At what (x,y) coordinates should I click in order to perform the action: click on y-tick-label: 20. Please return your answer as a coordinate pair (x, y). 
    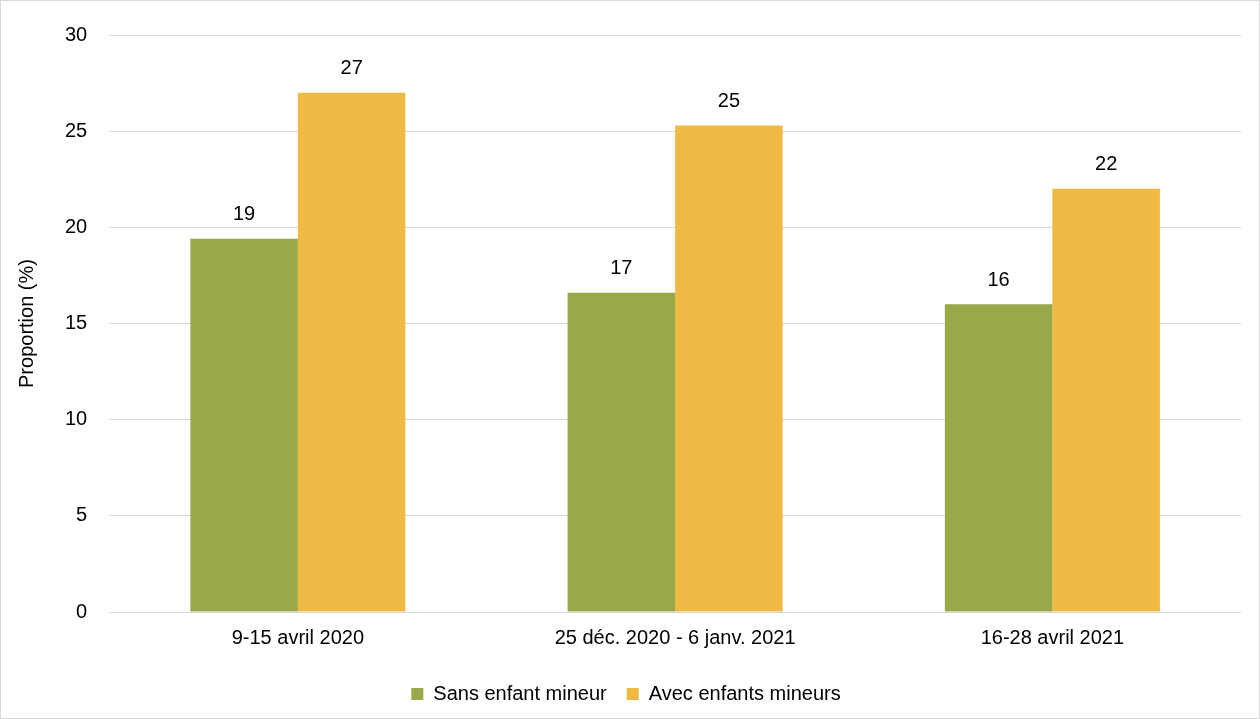
    Looking at the image, I should click on (76, 225).